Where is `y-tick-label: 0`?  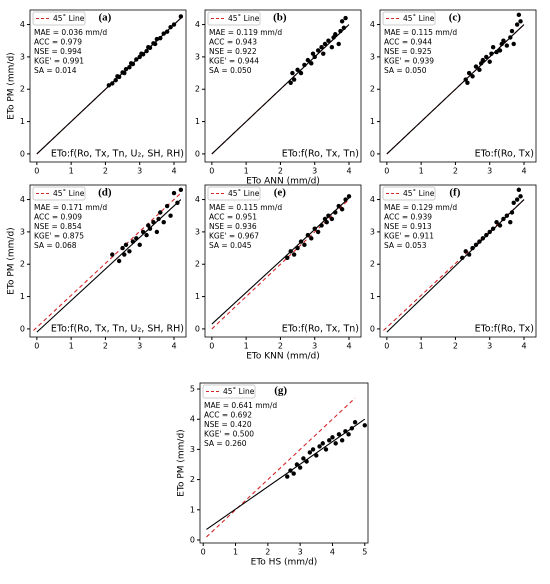 y-tick-label: 0 is located at coordinates (372, 328).